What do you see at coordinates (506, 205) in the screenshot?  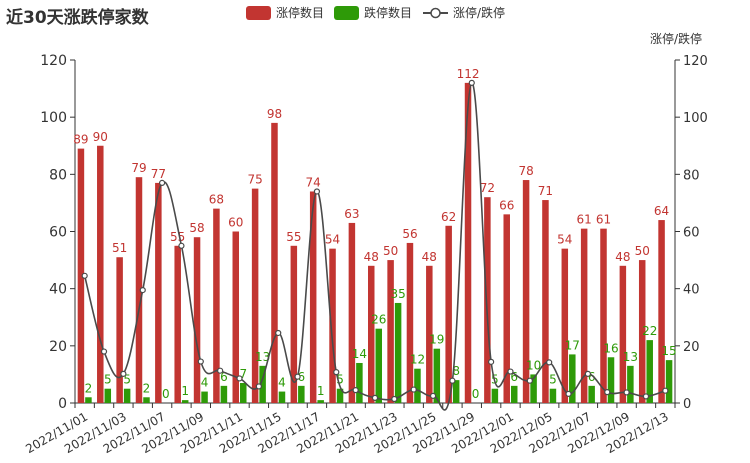 I see `data-label-limit-up: 66` at bounding box center [506, 205].